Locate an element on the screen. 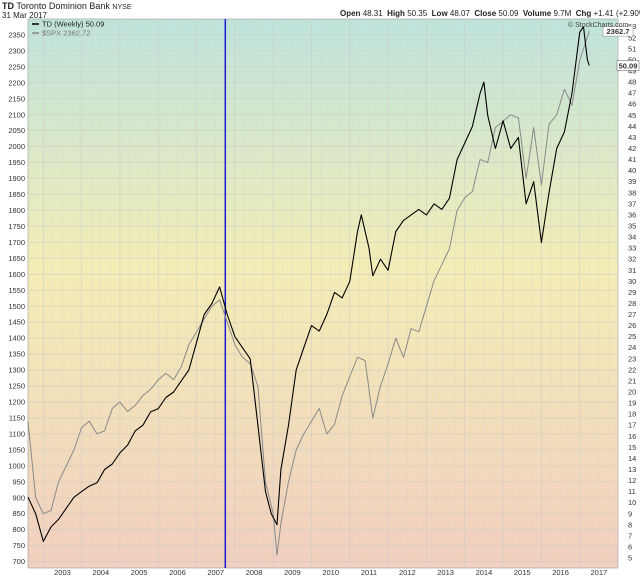 The width and height of the screenshot is (640, 576). x-tick-label: 2011 is located at coordinates (369, 572).